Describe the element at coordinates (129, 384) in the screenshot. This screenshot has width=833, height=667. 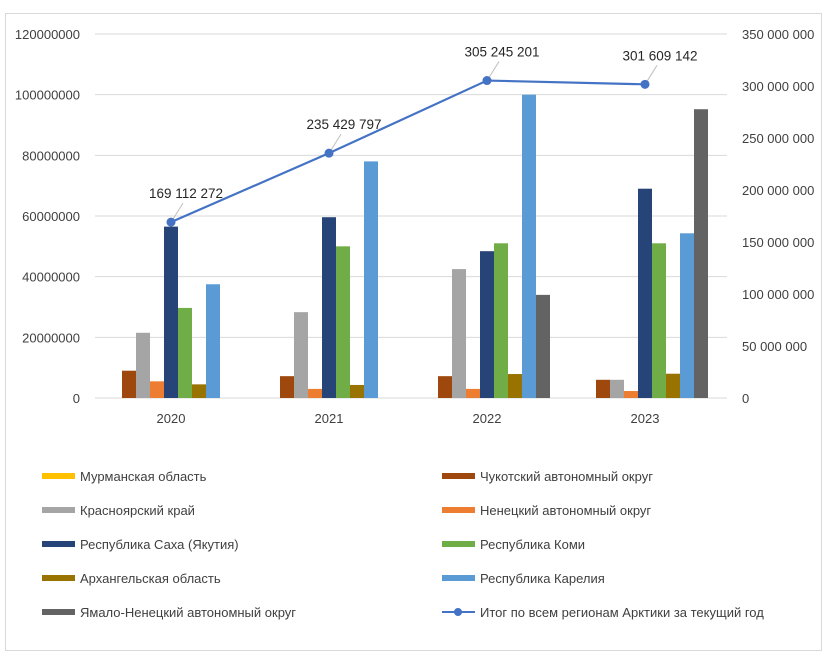
I see `bar-1-2020` at that location.